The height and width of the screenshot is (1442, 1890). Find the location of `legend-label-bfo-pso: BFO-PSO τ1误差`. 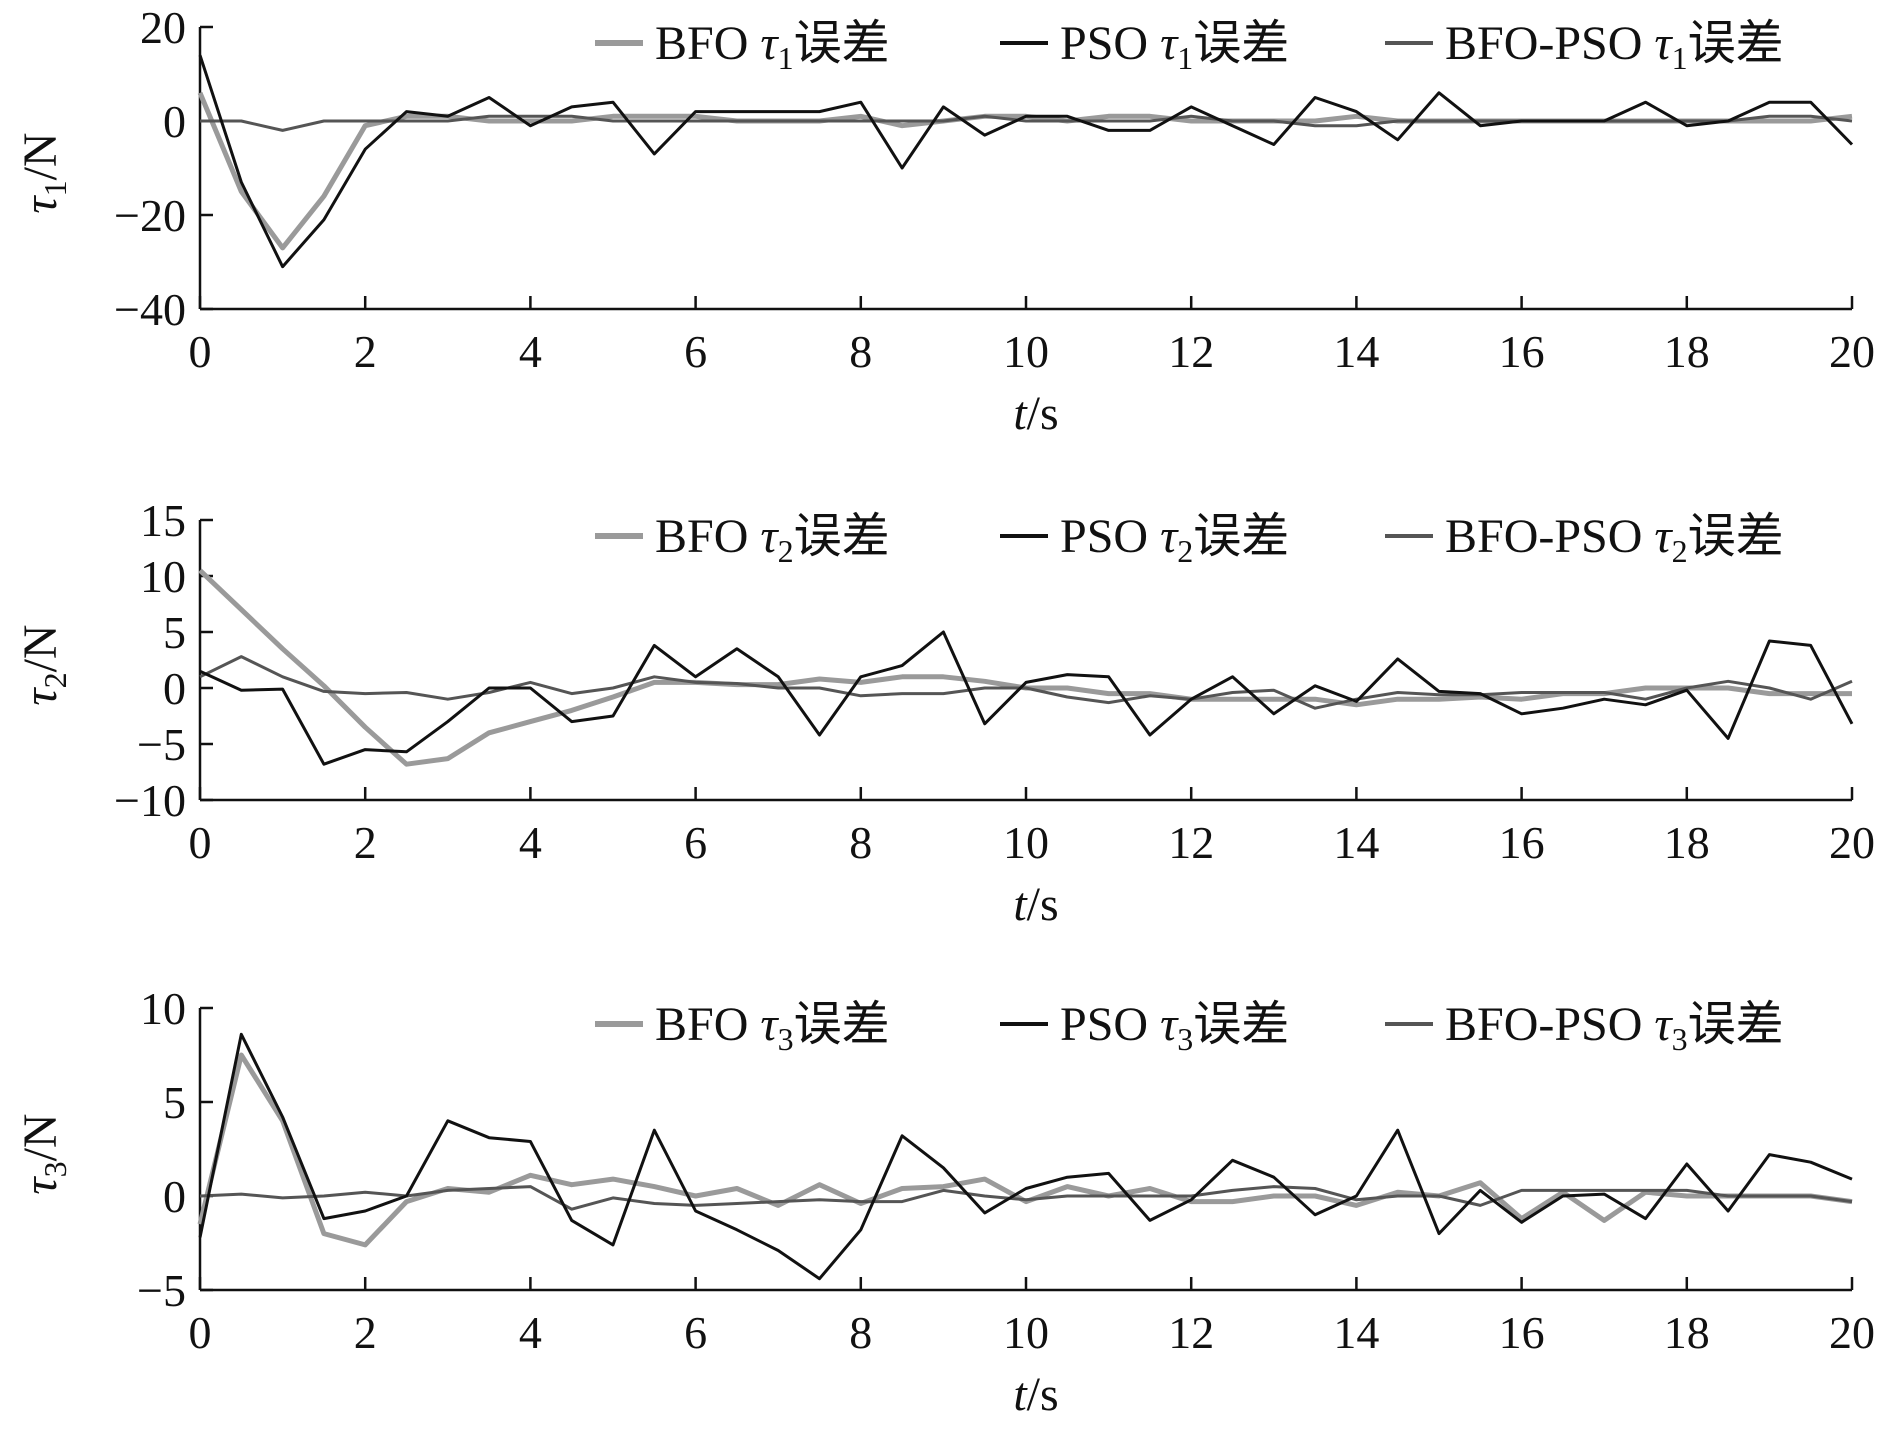

legend-label-bfo-pso: BFO-PSO τ1误差 is located at coordinates (1614, 46).